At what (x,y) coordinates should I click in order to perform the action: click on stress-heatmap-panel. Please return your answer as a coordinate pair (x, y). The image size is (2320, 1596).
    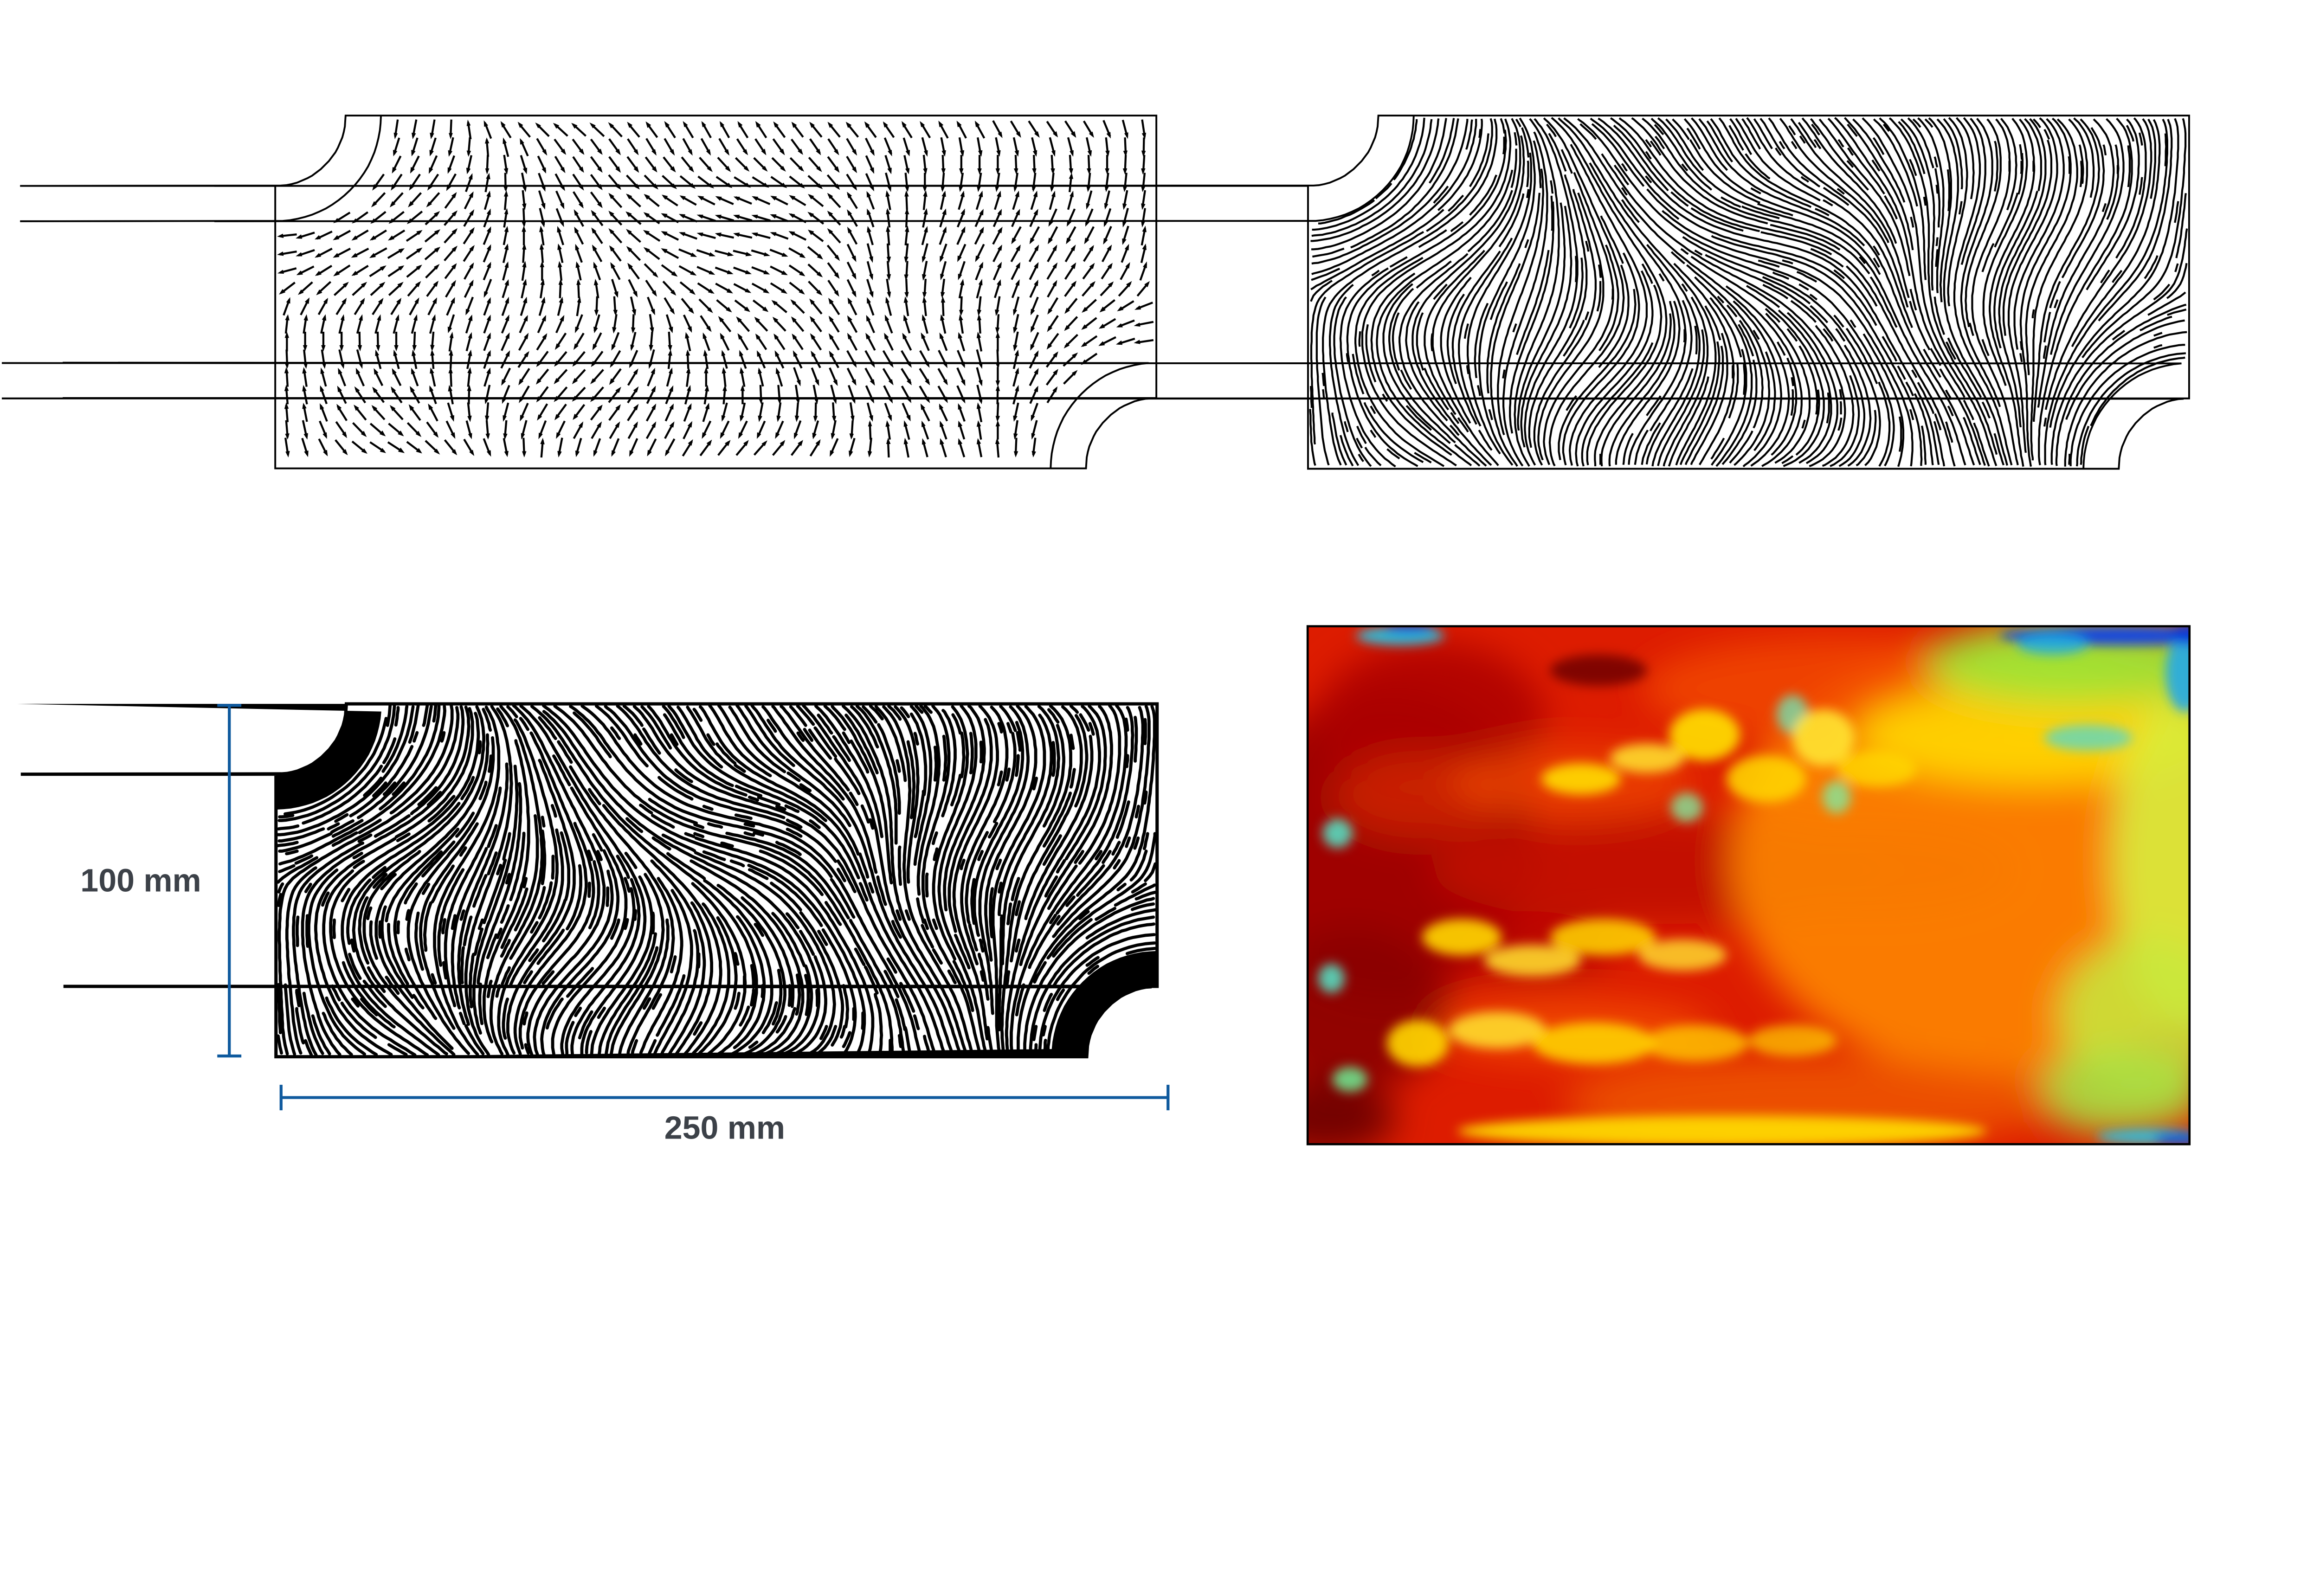
    Looking at the image, I should click on (1749, 886).